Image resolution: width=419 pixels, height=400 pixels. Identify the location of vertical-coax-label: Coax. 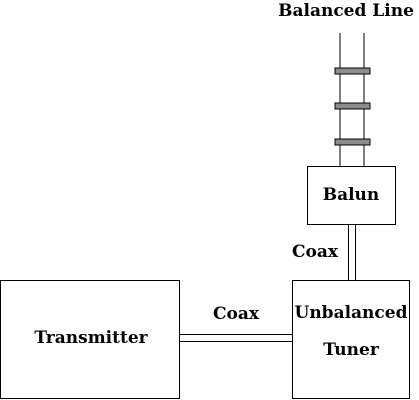
(315, 252).